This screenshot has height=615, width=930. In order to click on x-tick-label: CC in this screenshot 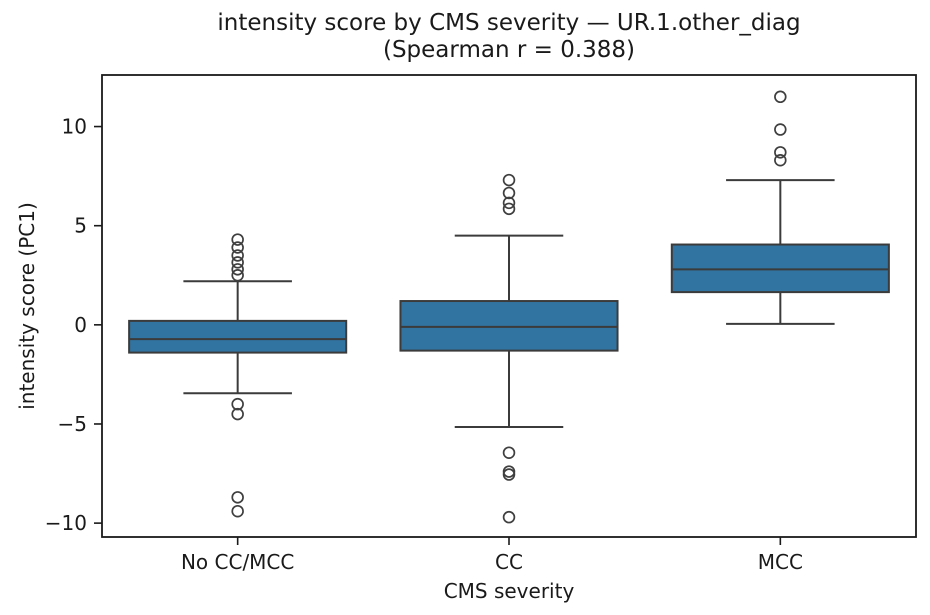, I will do `click(509, 562)`.